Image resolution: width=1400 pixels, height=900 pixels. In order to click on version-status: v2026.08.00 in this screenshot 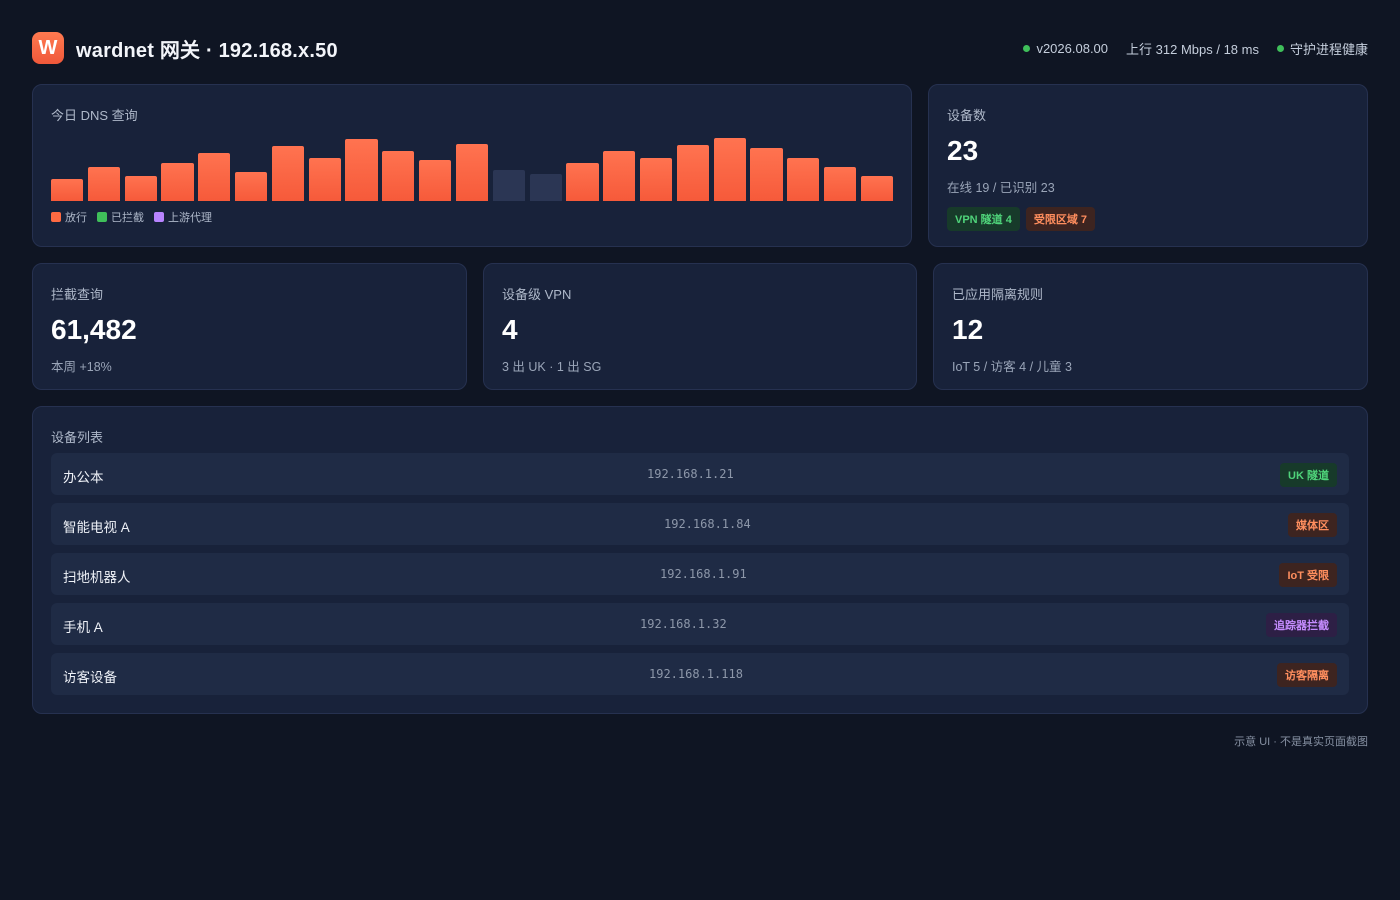, I will do `click(1065, 48)`.